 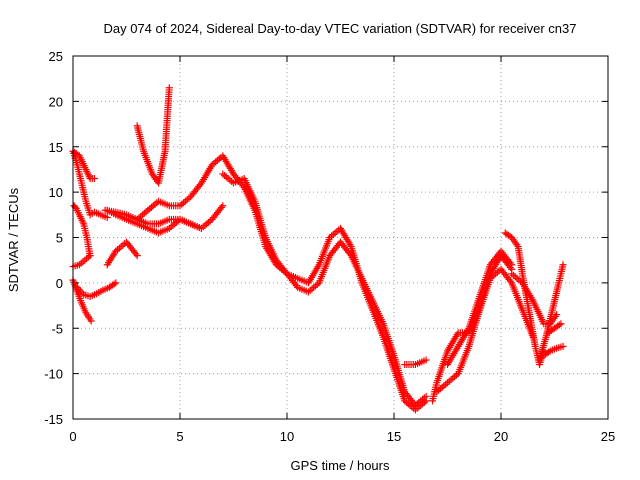 What do you see at coordinates (342, 436) in the screenshot?
I see `x-tick-labels: 0 5 10 15 20 25` at bounding box center [342, 436].